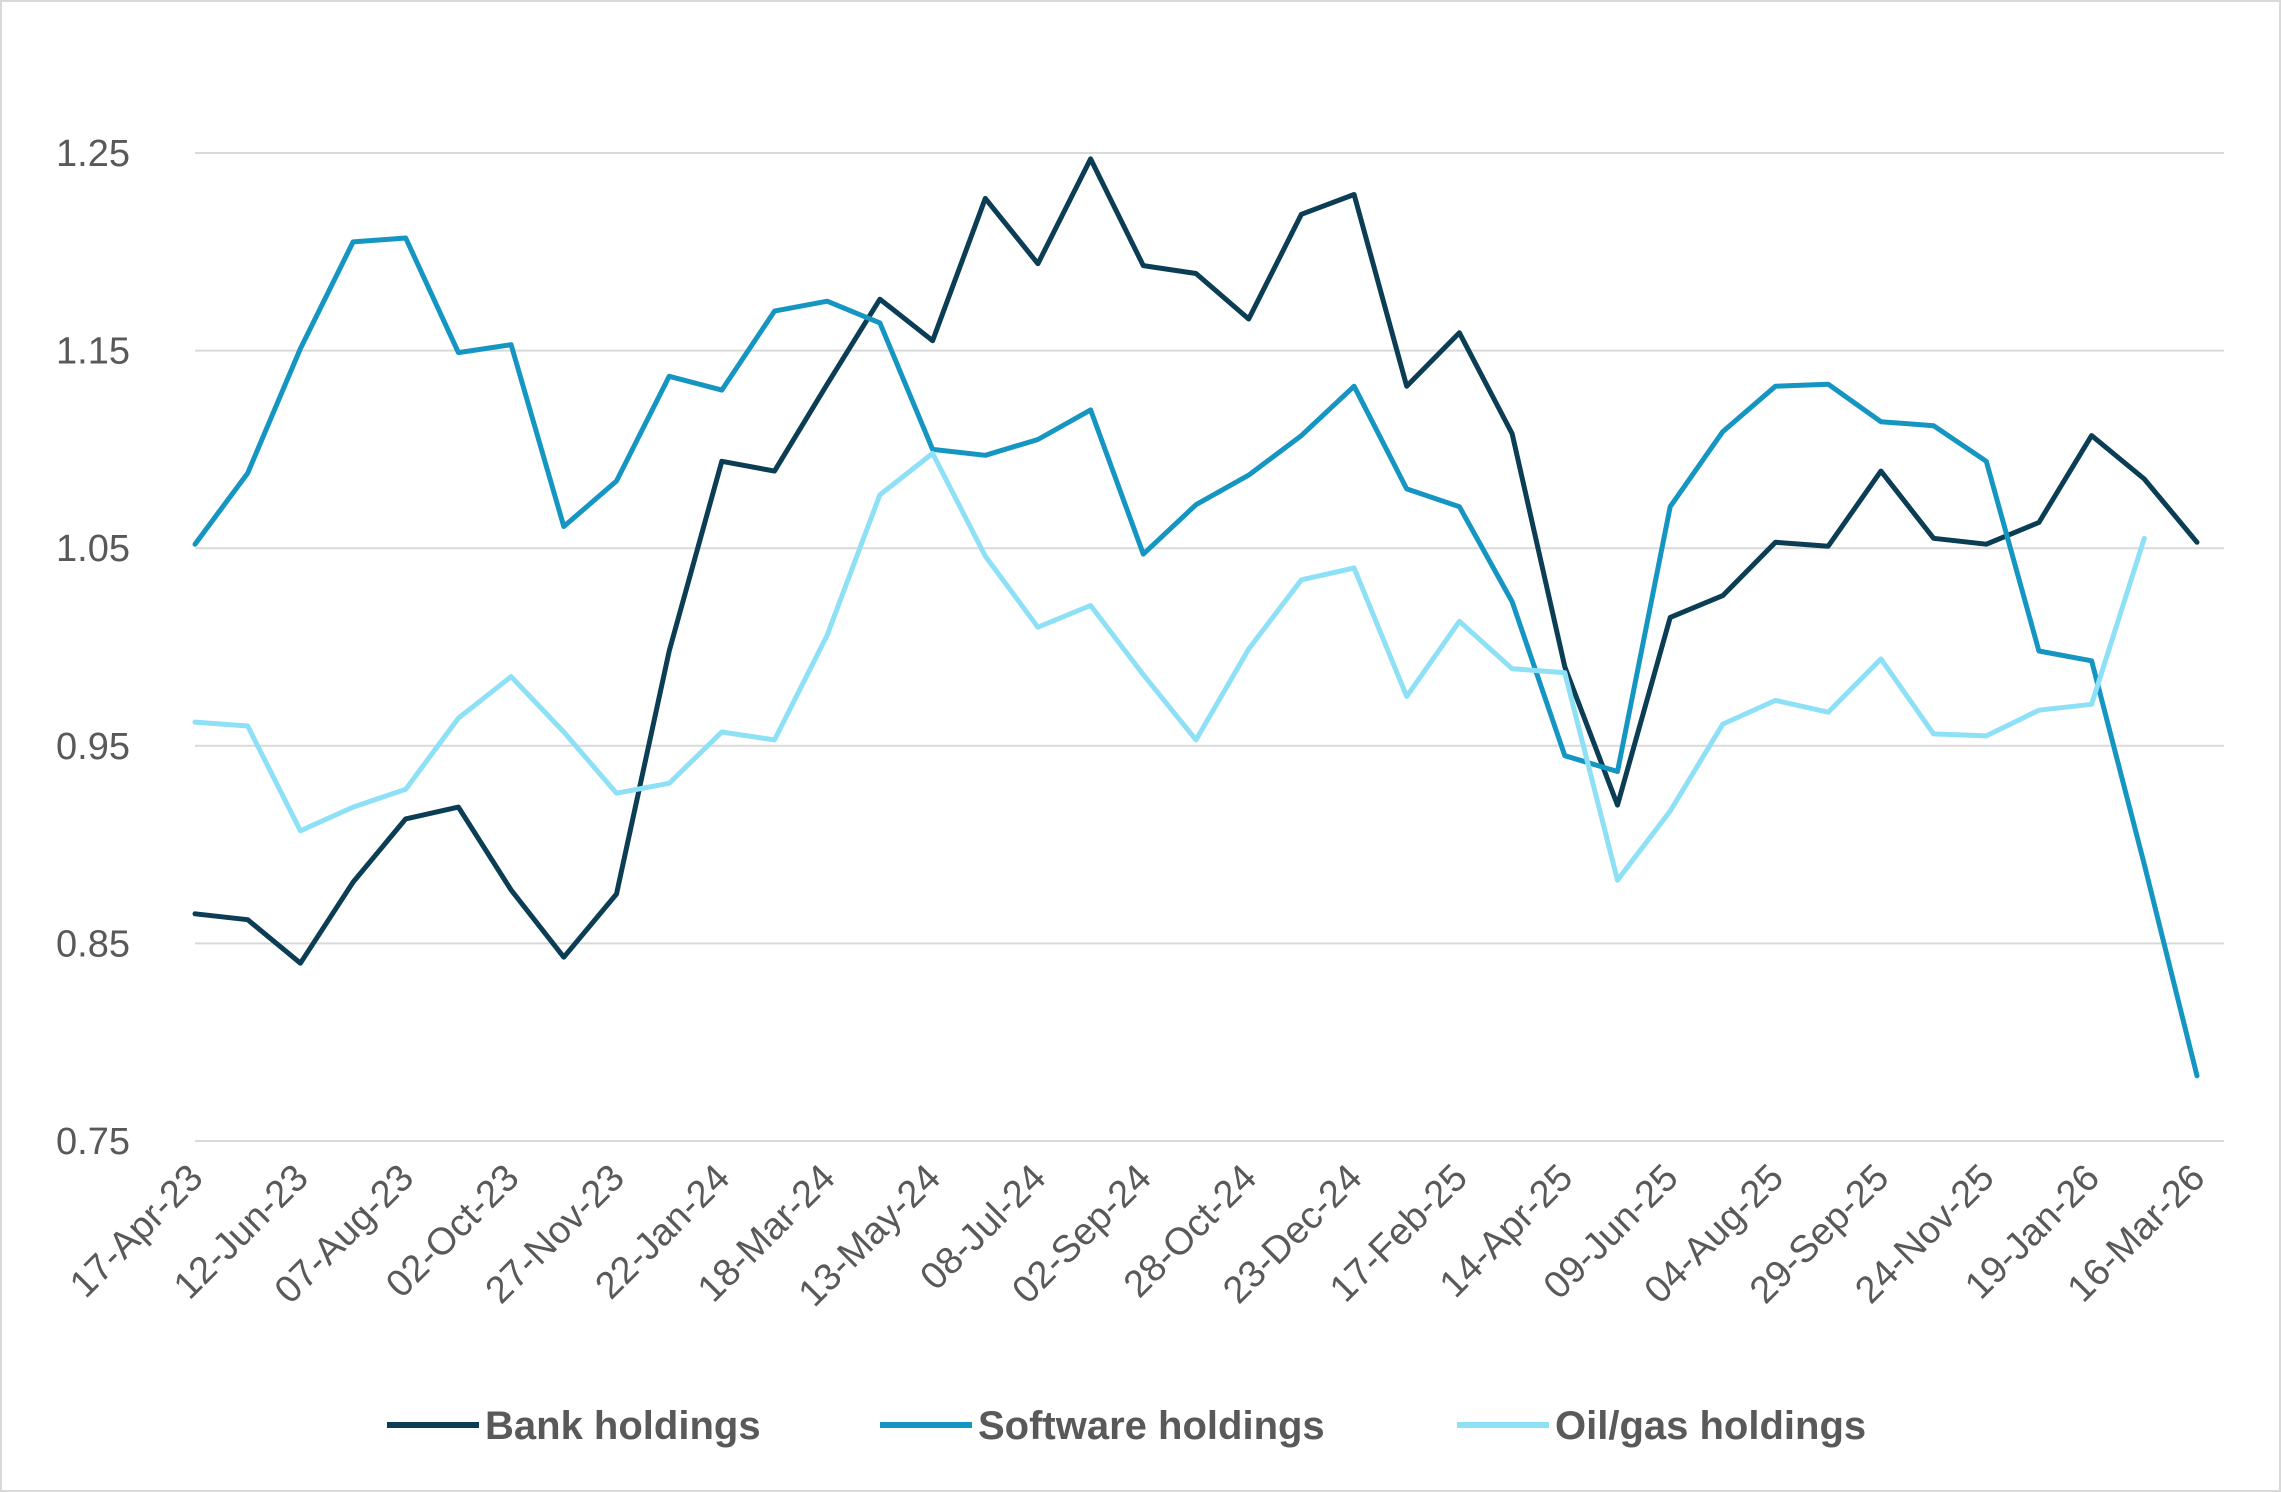  What do you see at coordinates (1151, 1426) in the screenshot?
I see `legend-label-software-holdings: Software holdings` at bounding box center [1151, 1426].